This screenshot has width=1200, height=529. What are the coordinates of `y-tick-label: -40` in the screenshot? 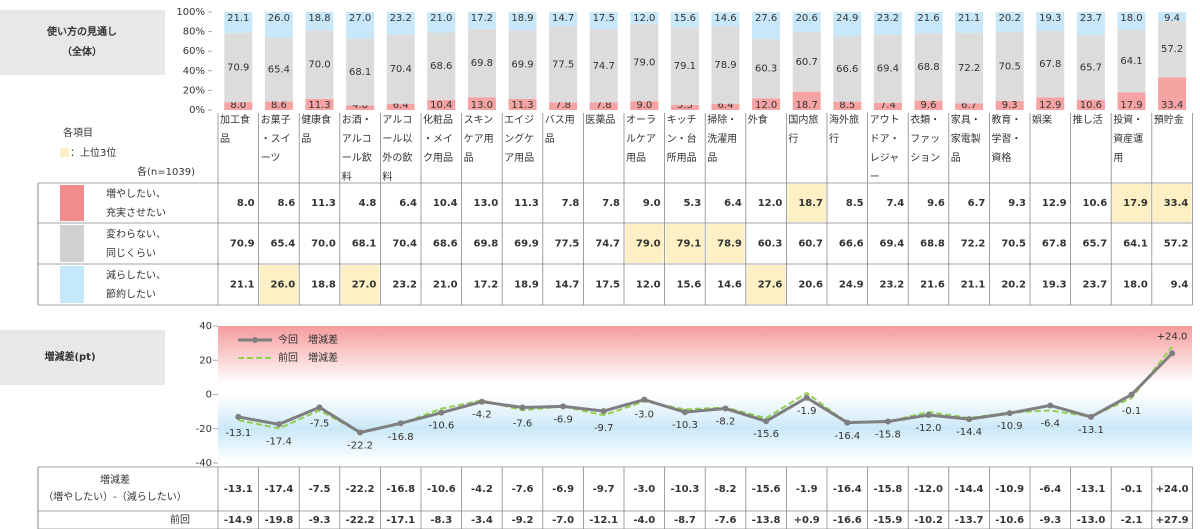 It's located at (204, 463).